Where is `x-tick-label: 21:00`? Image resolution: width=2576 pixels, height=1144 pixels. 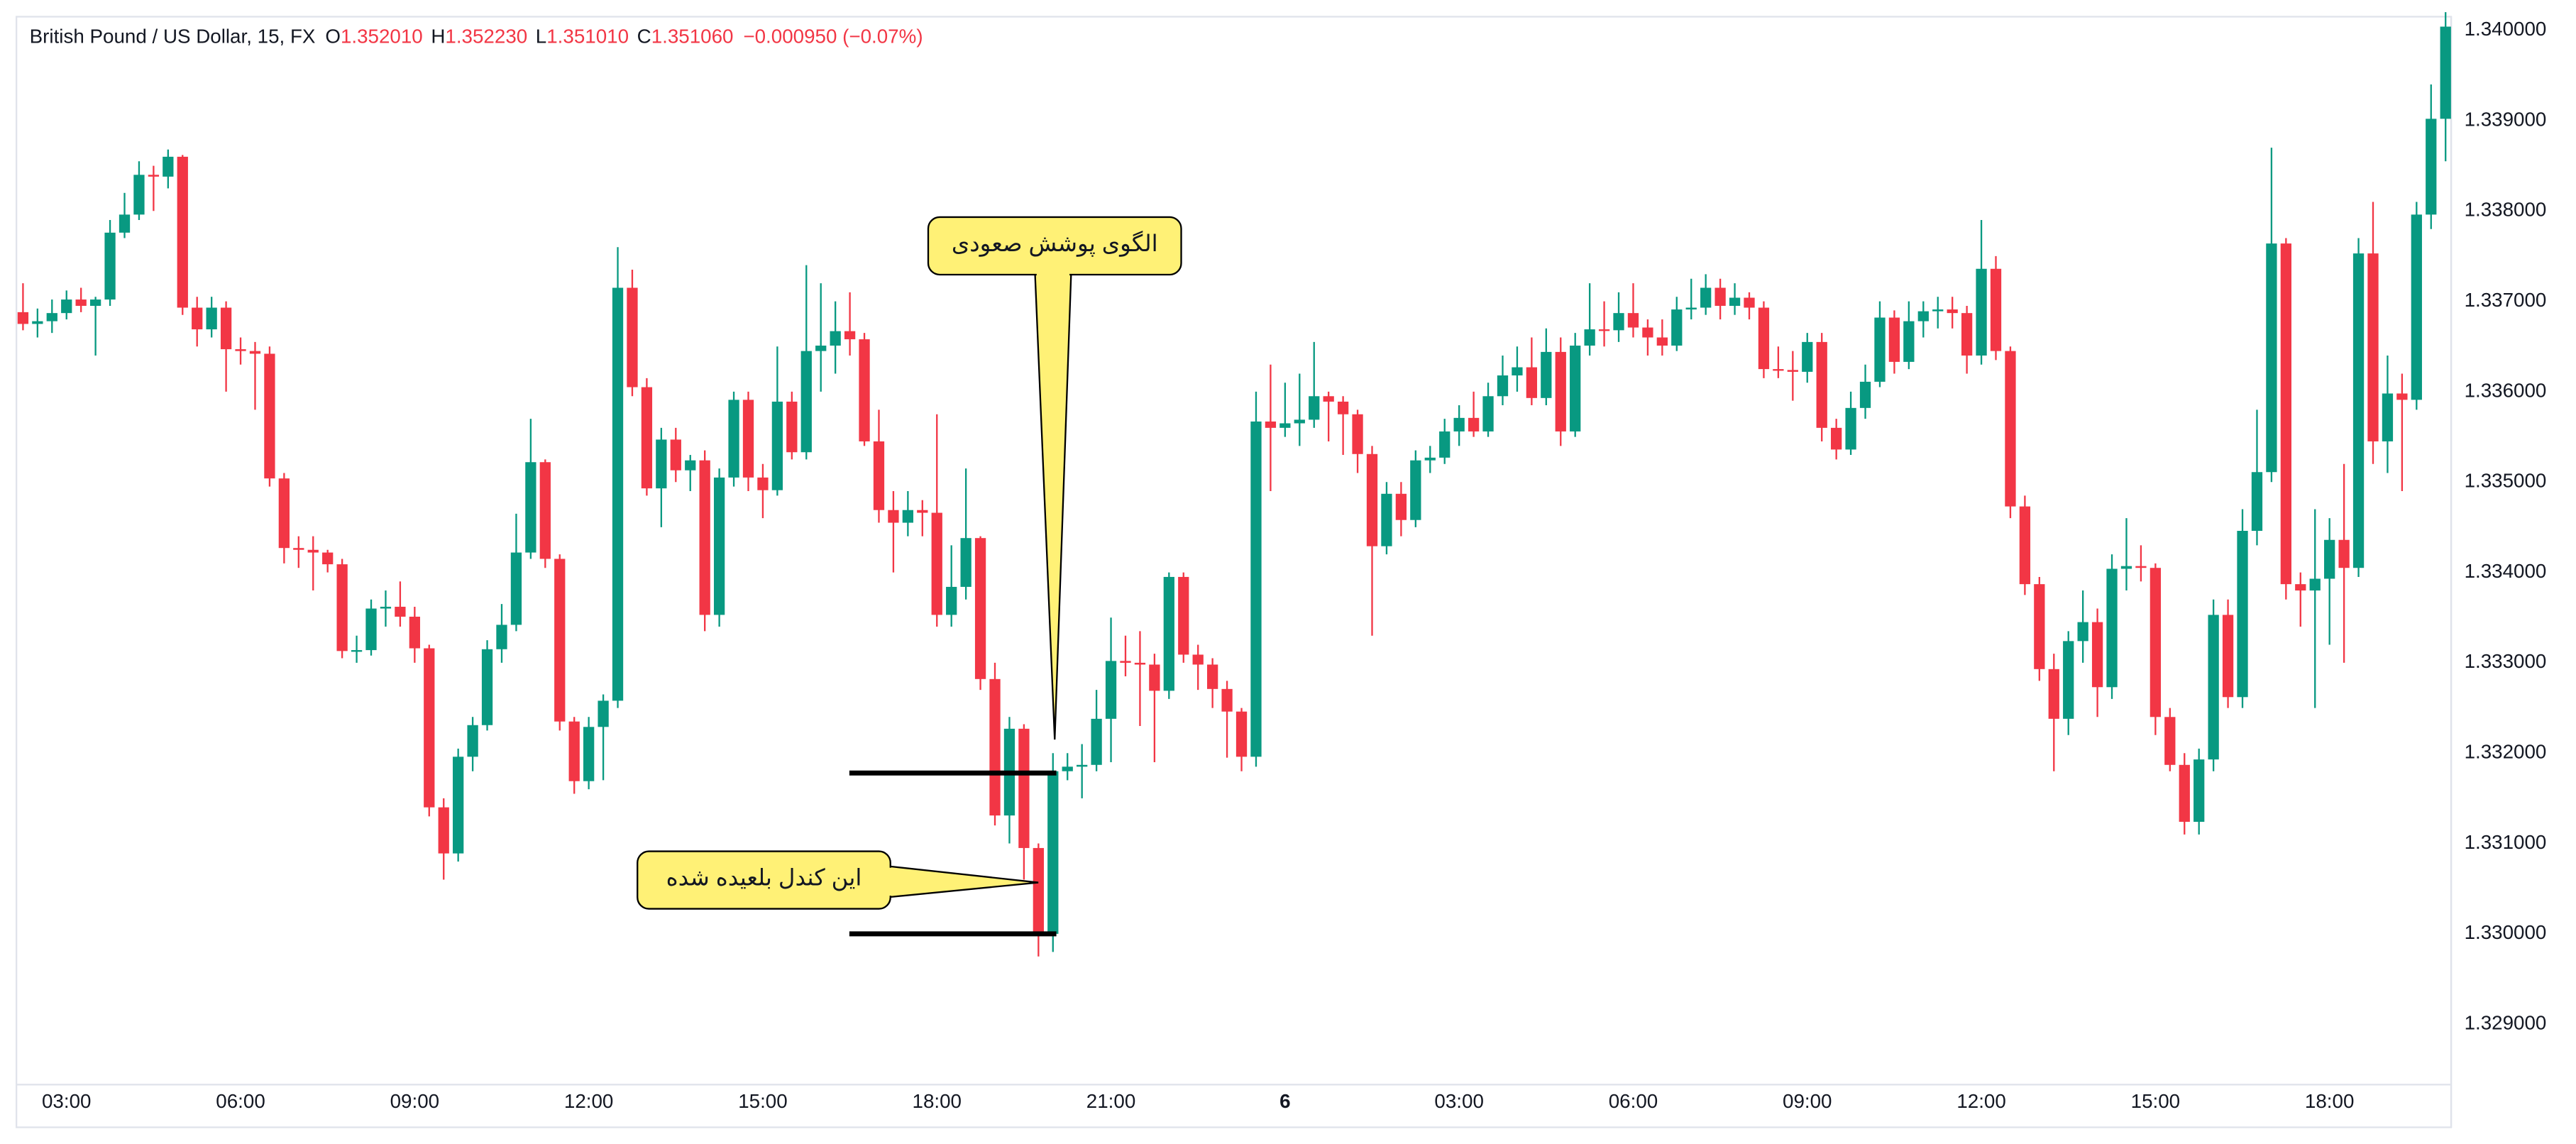 x-tick-label: 21:00 is located at coordinates (1110, 1101).